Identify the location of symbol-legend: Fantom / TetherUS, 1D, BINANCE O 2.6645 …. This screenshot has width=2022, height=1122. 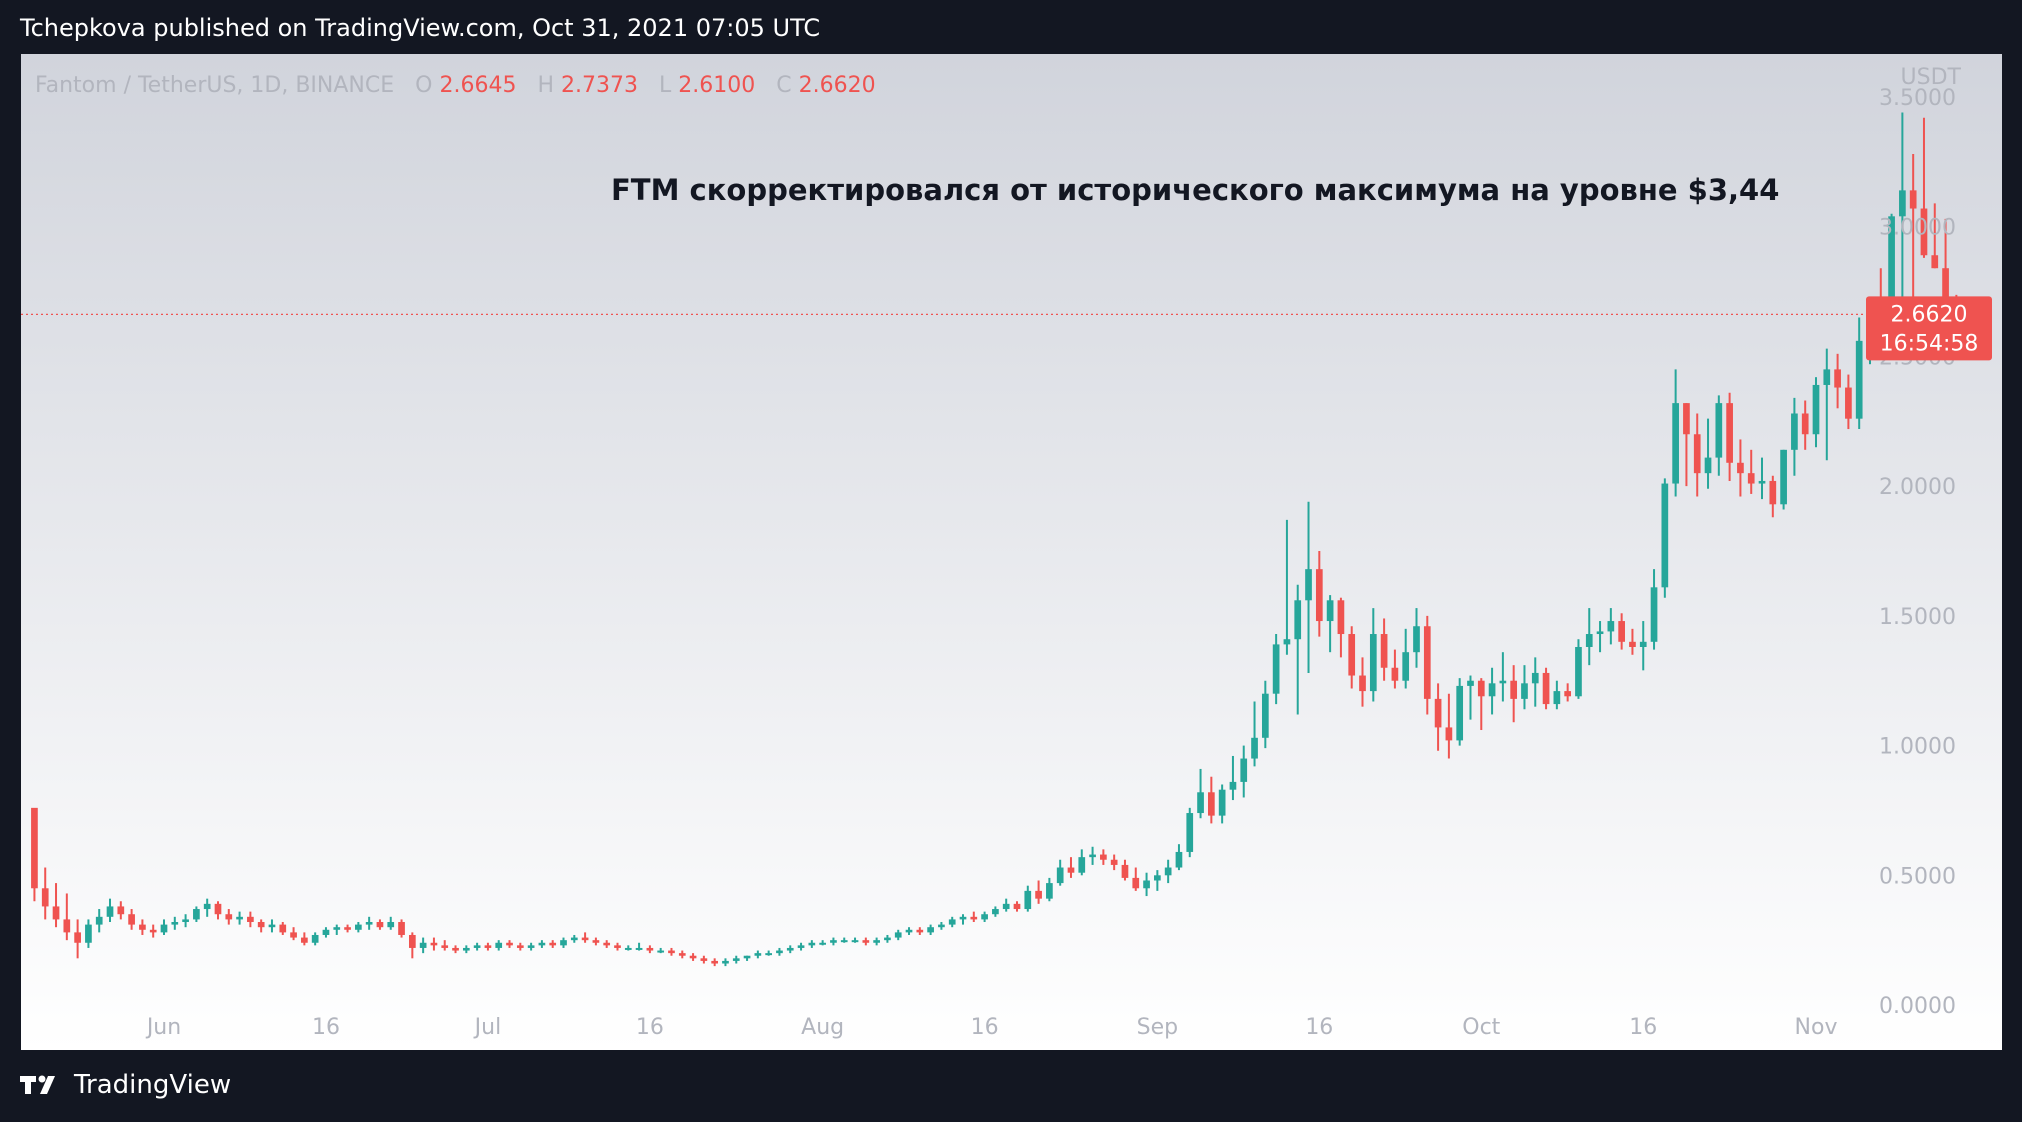
(455, 85).